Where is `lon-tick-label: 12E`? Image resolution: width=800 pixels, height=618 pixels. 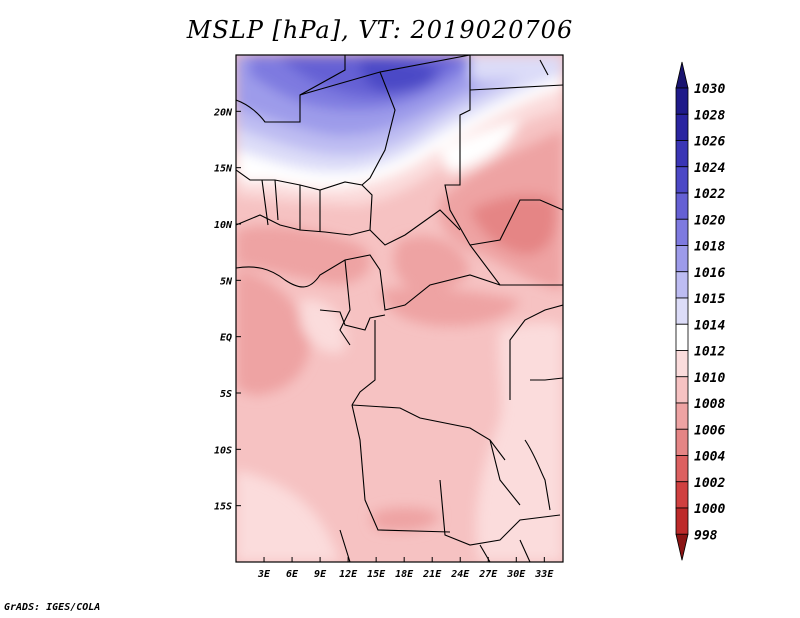
lon-tick-label: 12E is located at coordinates (348, 574).